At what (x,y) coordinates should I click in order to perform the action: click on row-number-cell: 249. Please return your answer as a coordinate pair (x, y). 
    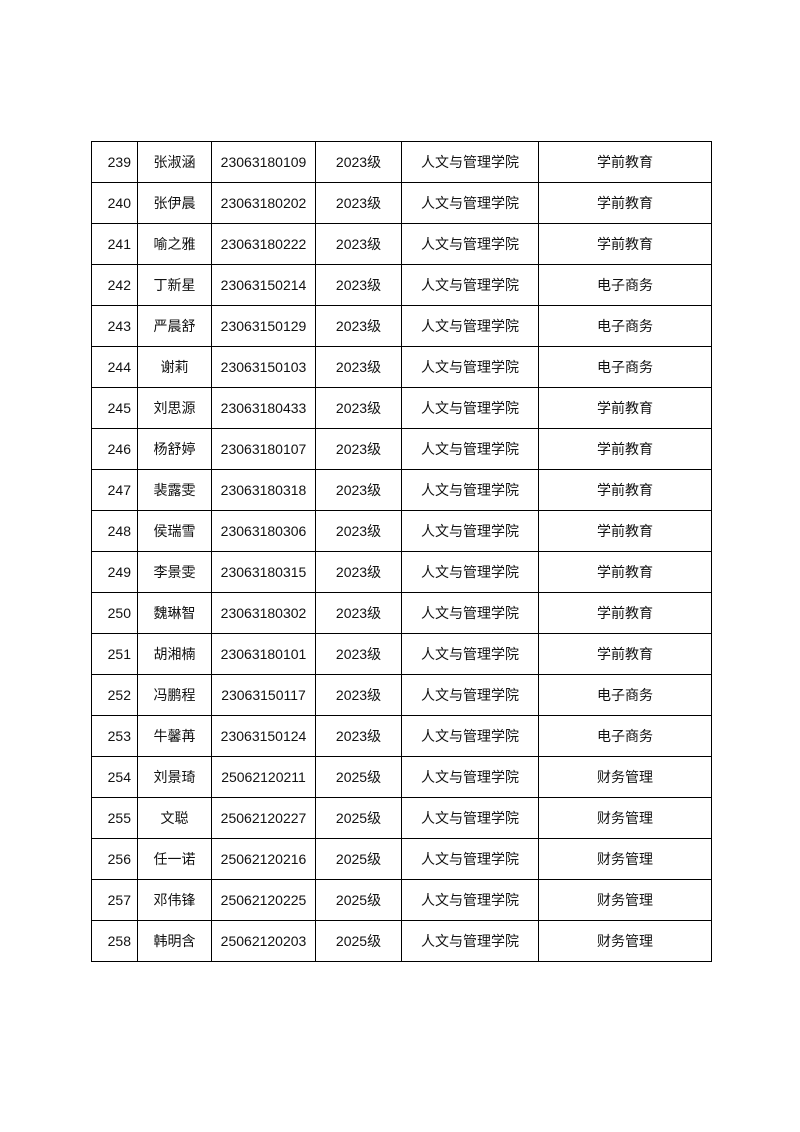
    Looking at the image, I should click on (114, 572).